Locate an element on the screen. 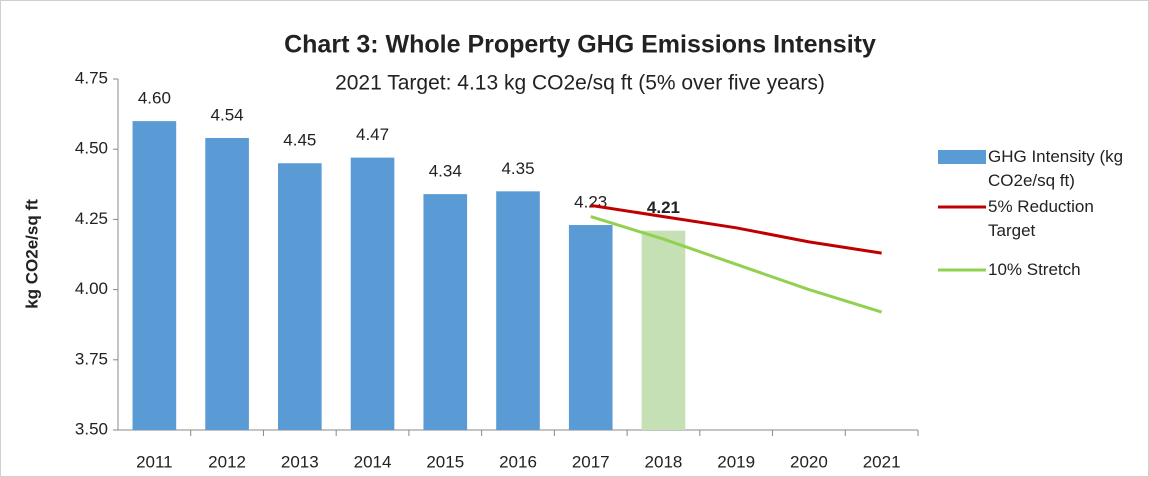  data-label: 4.45 is located at coordinates (299, 140).